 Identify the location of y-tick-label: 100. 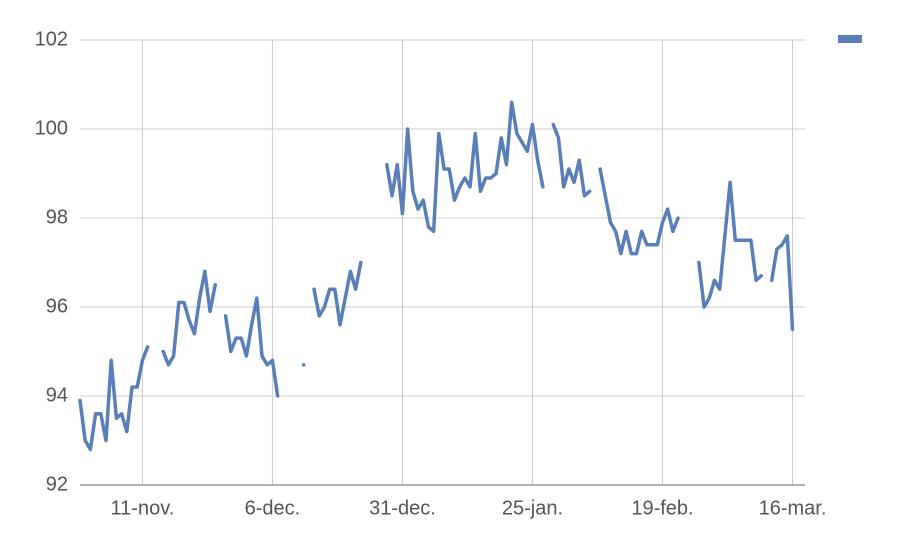
(51, 128).